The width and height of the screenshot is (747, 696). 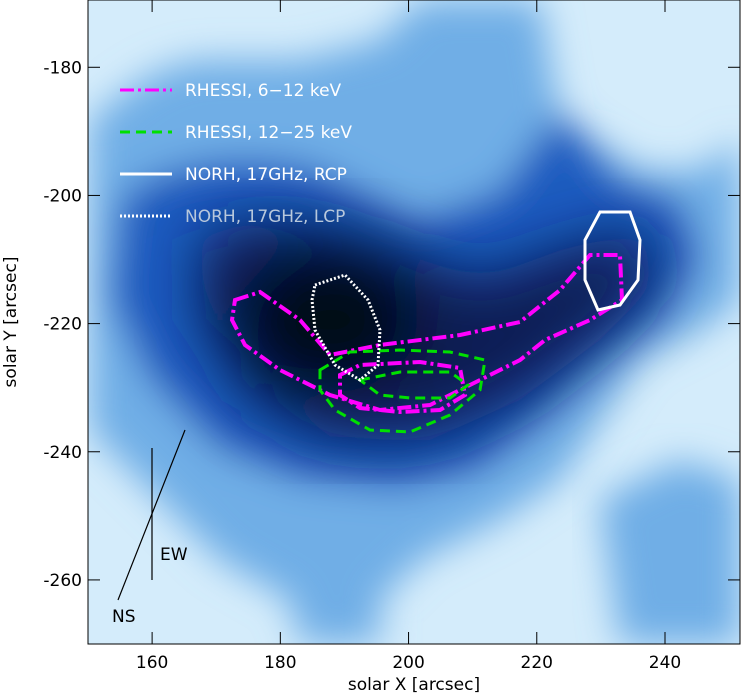 What do you see at coordinates (665, 663) in the screenshot?
I see `x-tick-label: 240` at bounding box center [665, 663].